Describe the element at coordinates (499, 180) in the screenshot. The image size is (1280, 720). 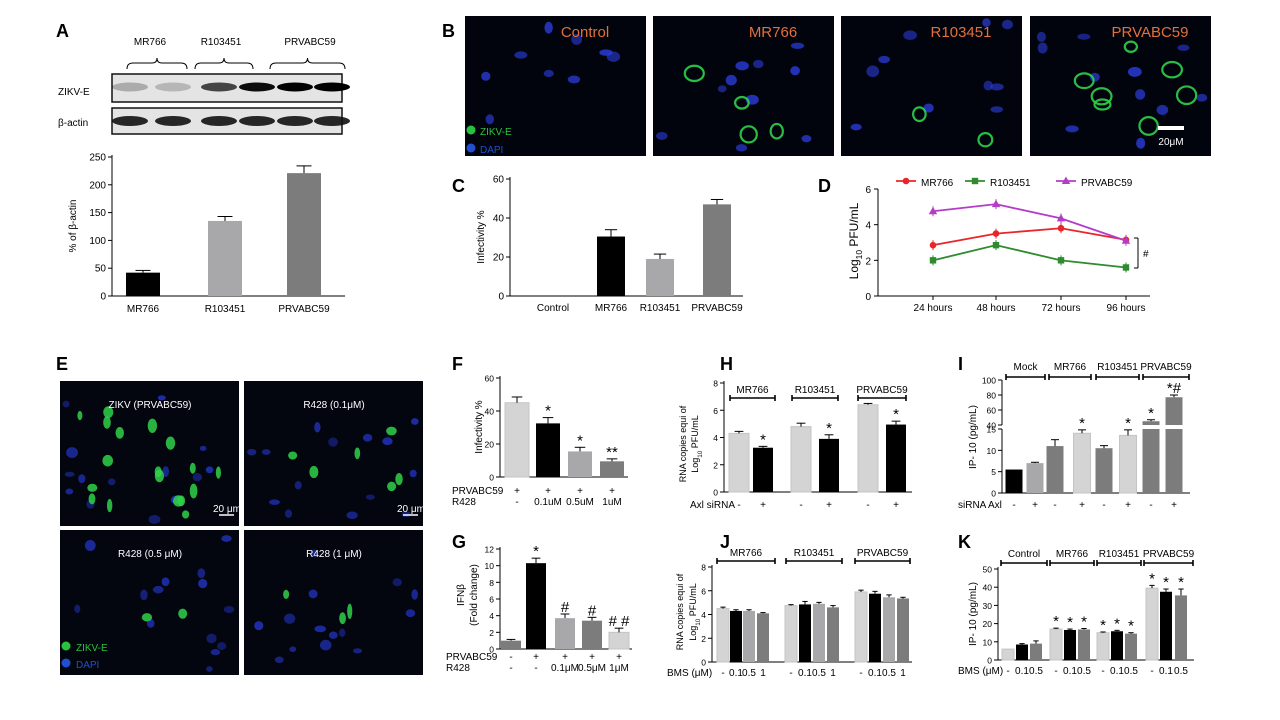
I see `y-tick-label: 60` at that location.